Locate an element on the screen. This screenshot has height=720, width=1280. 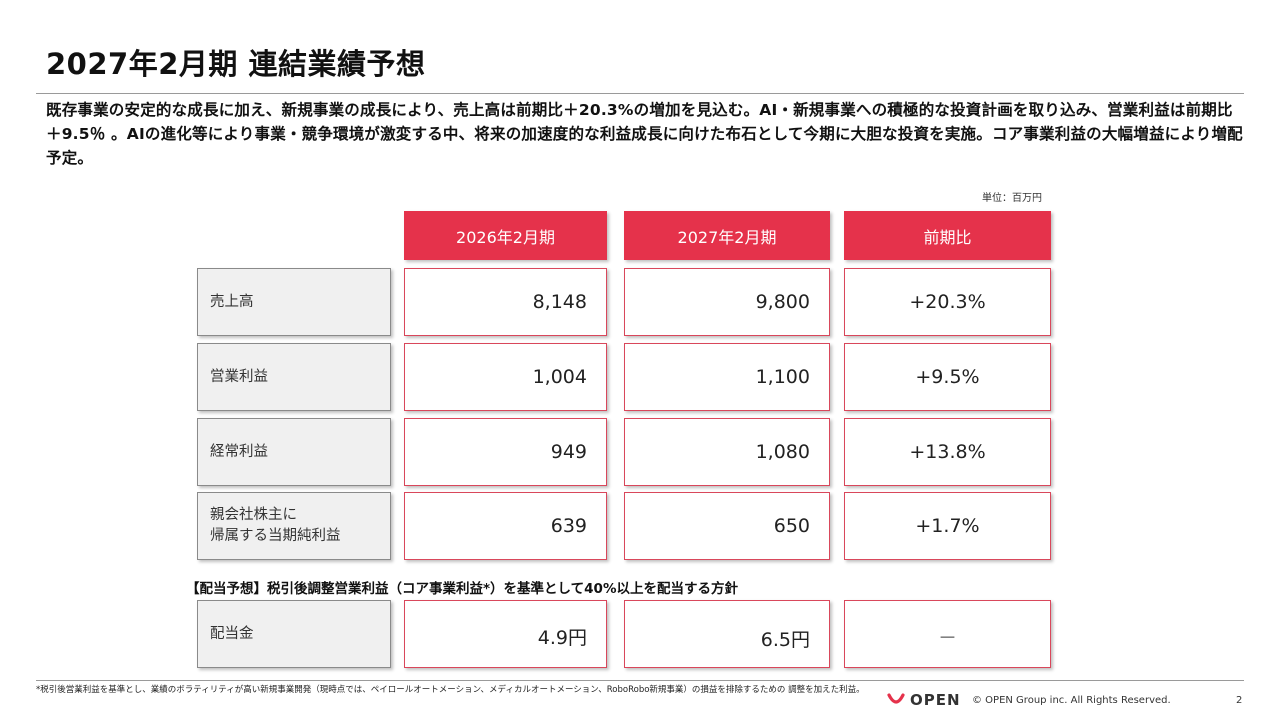
net-income-label-line1: 親会社株主に is located at coordinates (253, 515).